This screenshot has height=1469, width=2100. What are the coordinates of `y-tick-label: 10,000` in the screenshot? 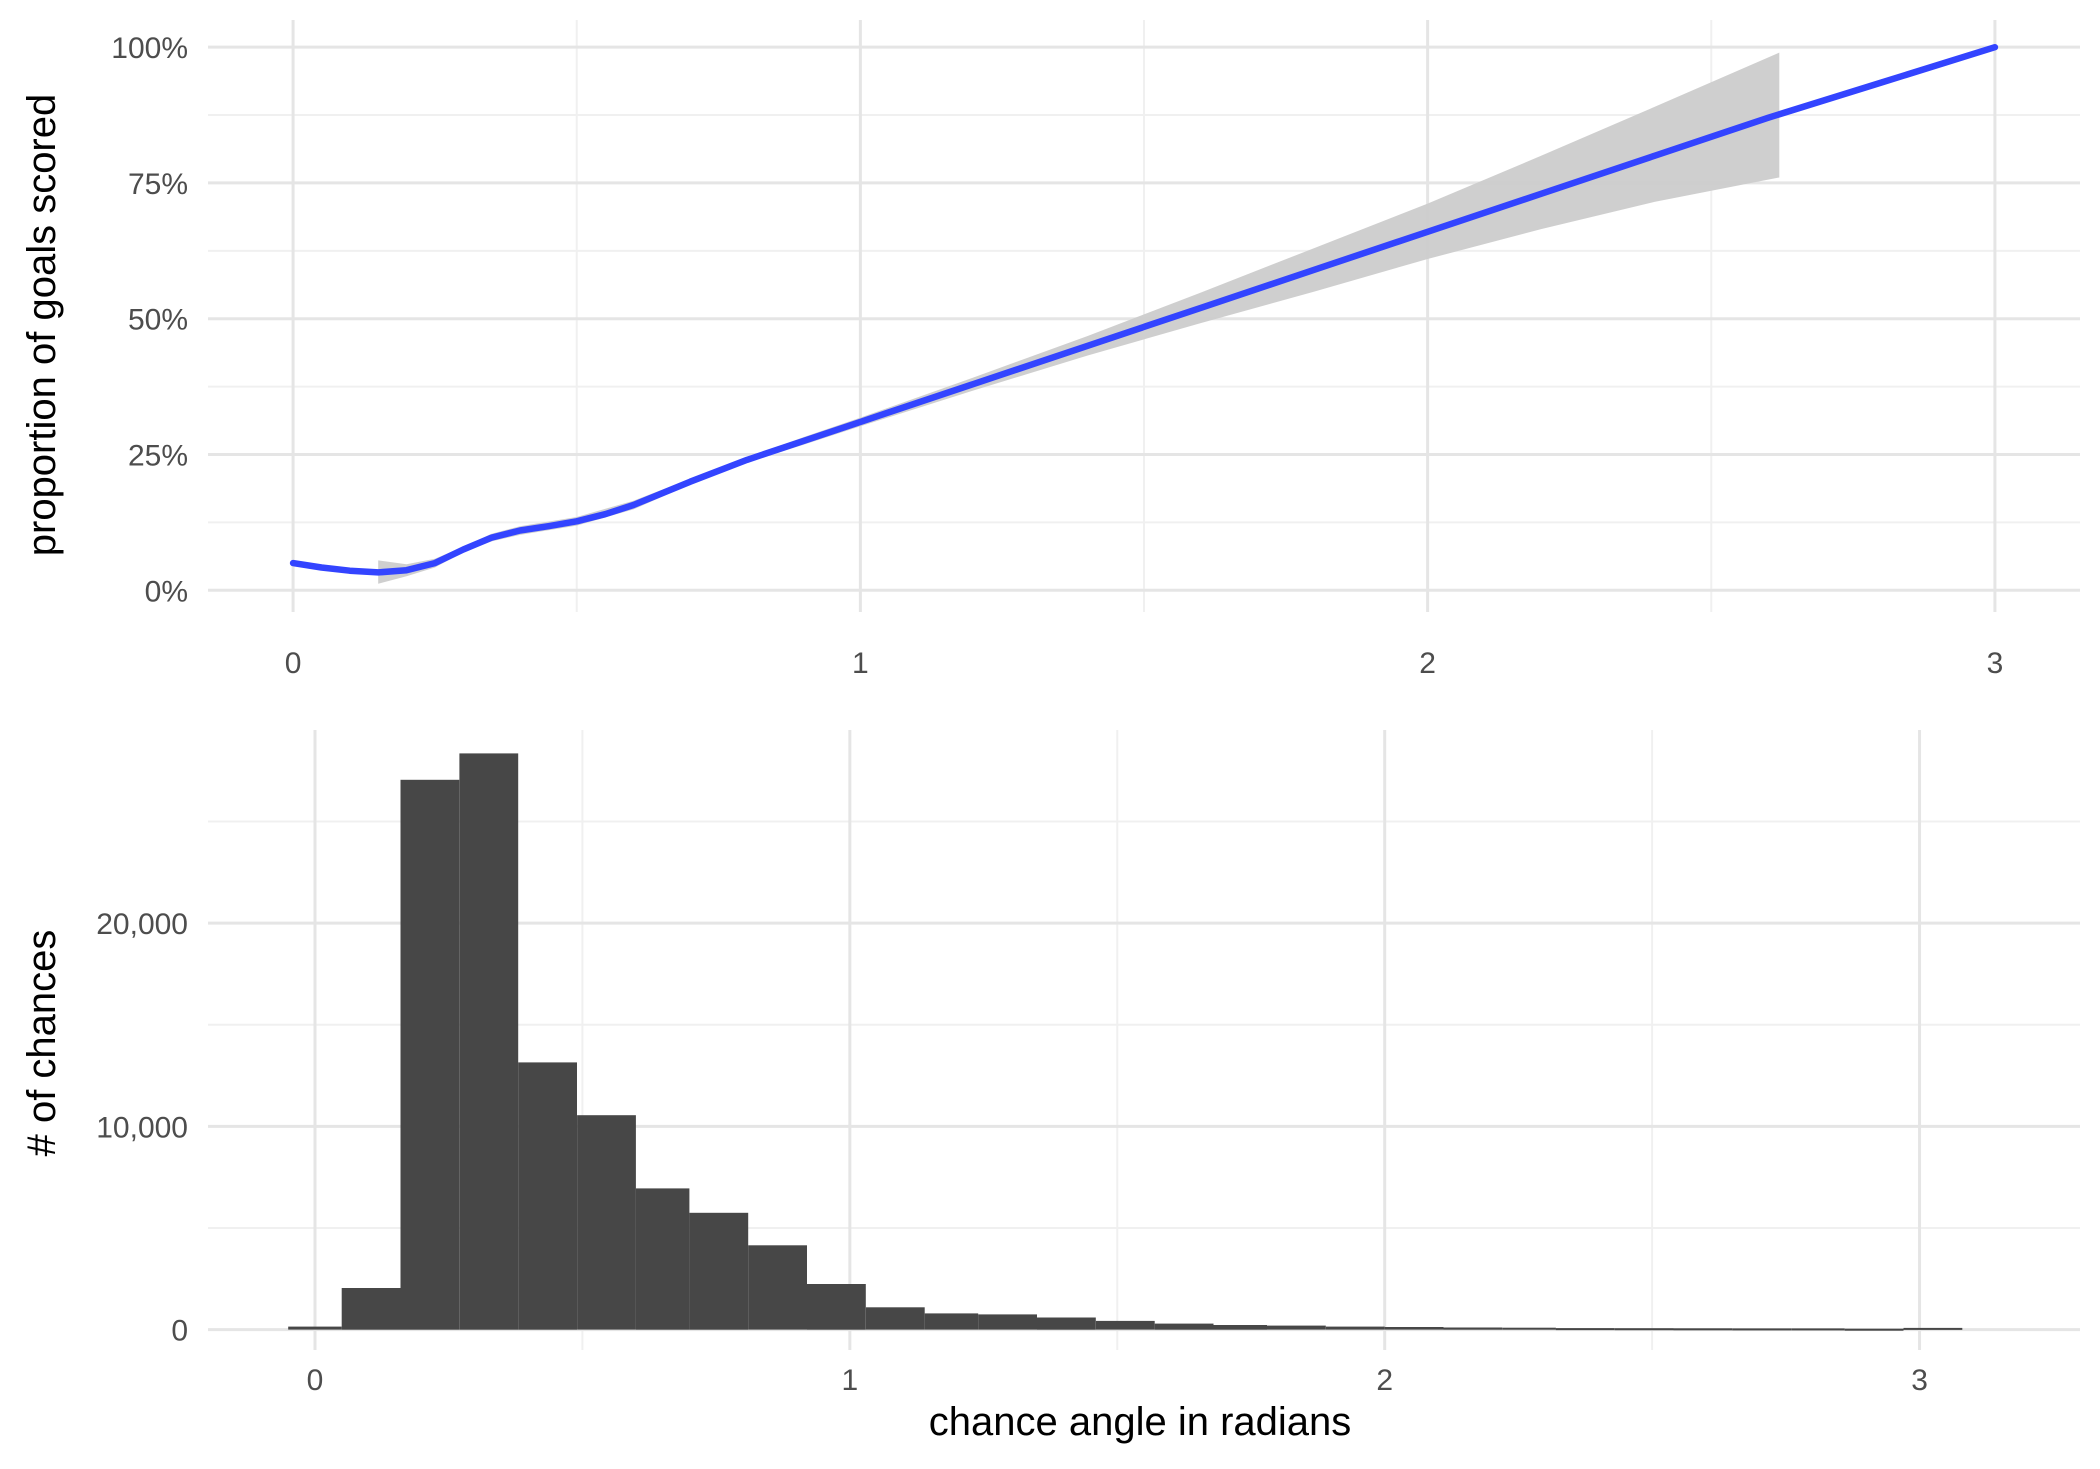 It's located at (142, 1127).